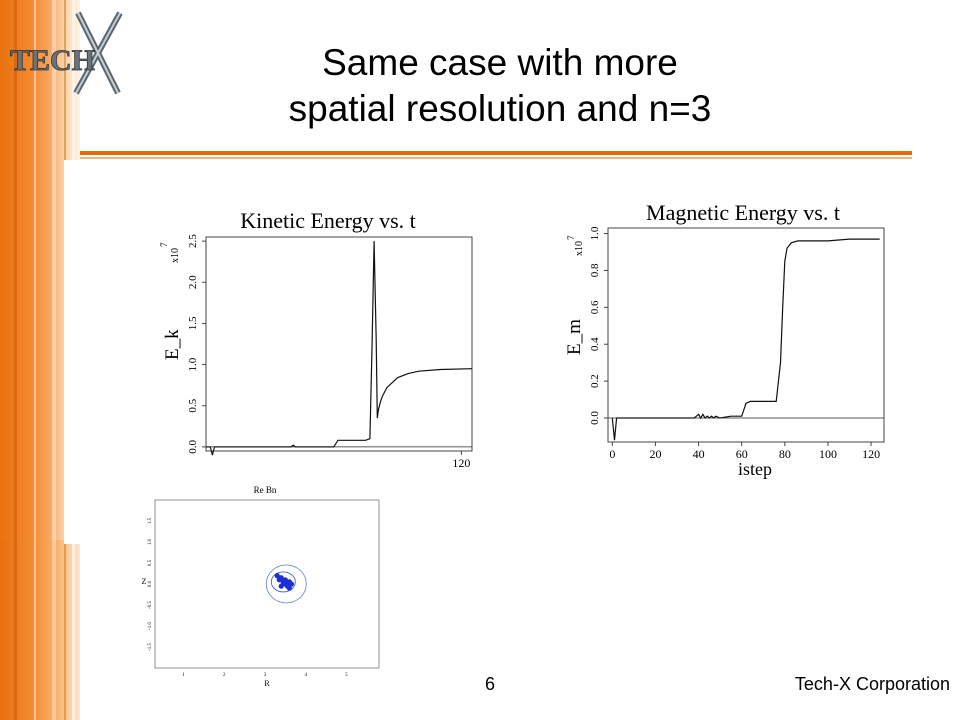 This screenshot has height=720, width=960. Describe the element at coordinates (193, 282) in the screenshot. I see `y-tick-label: 2.0` at that location.